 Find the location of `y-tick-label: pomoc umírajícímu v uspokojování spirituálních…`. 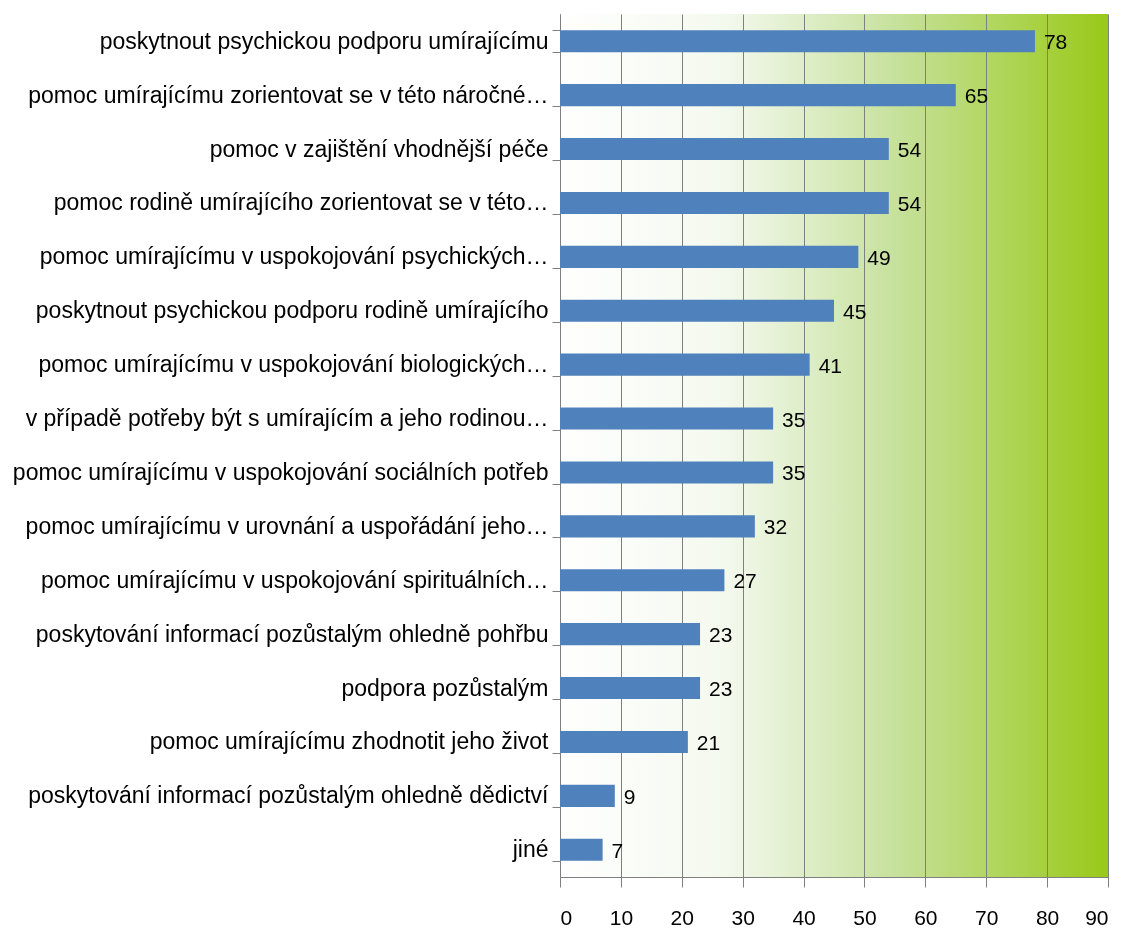

y-tick-label: pomoc umírajícímu v uspokojování spirituálních… is located at coordinates (295, 579).